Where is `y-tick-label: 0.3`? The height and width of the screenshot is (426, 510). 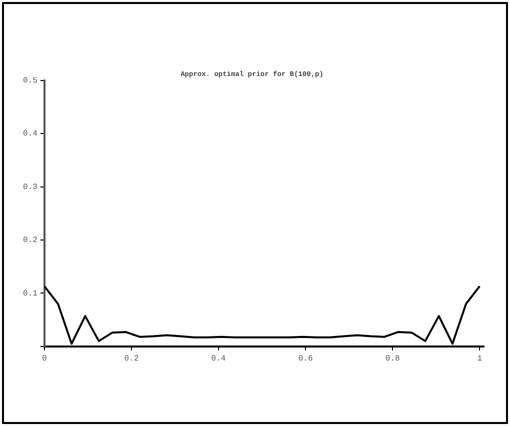
y-tick-label: 0.3 is located at coordinates (30, 187).